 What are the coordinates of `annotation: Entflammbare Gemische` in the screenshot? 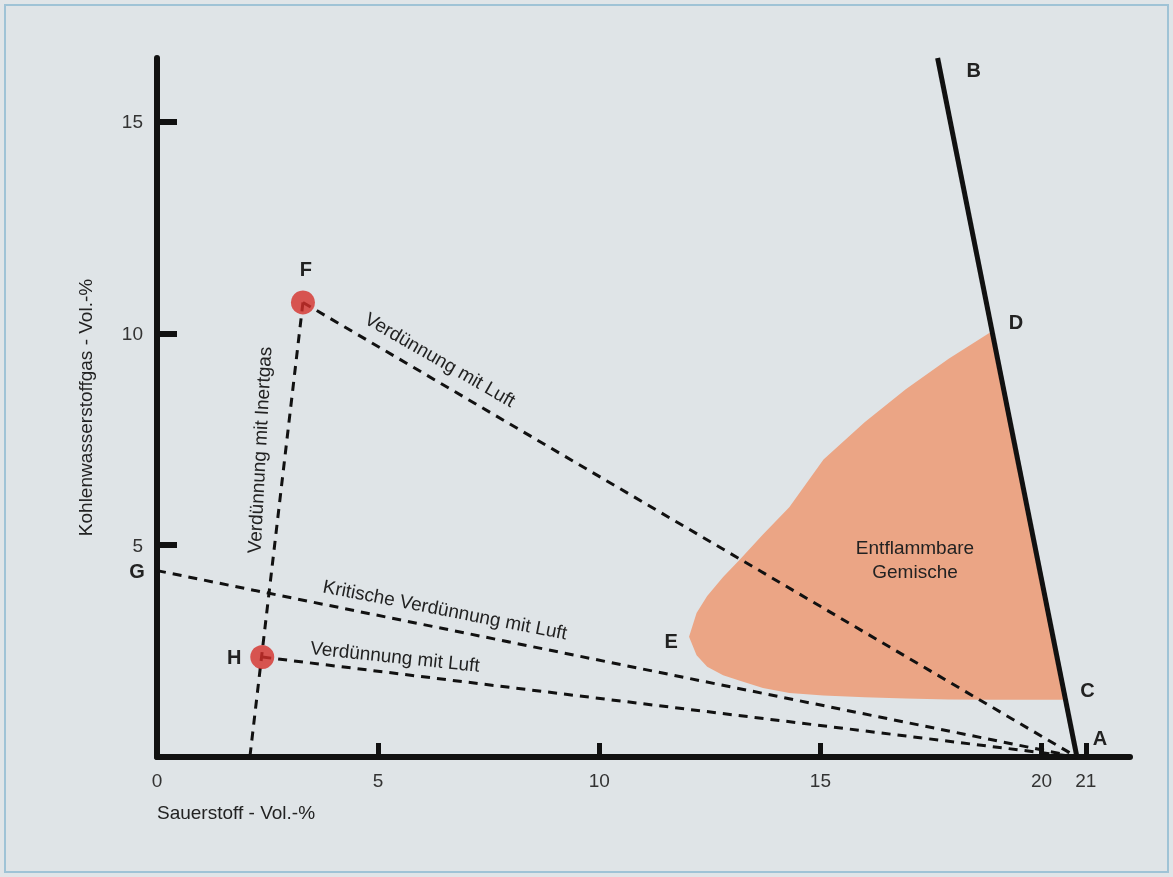 It's located at (915, 560).